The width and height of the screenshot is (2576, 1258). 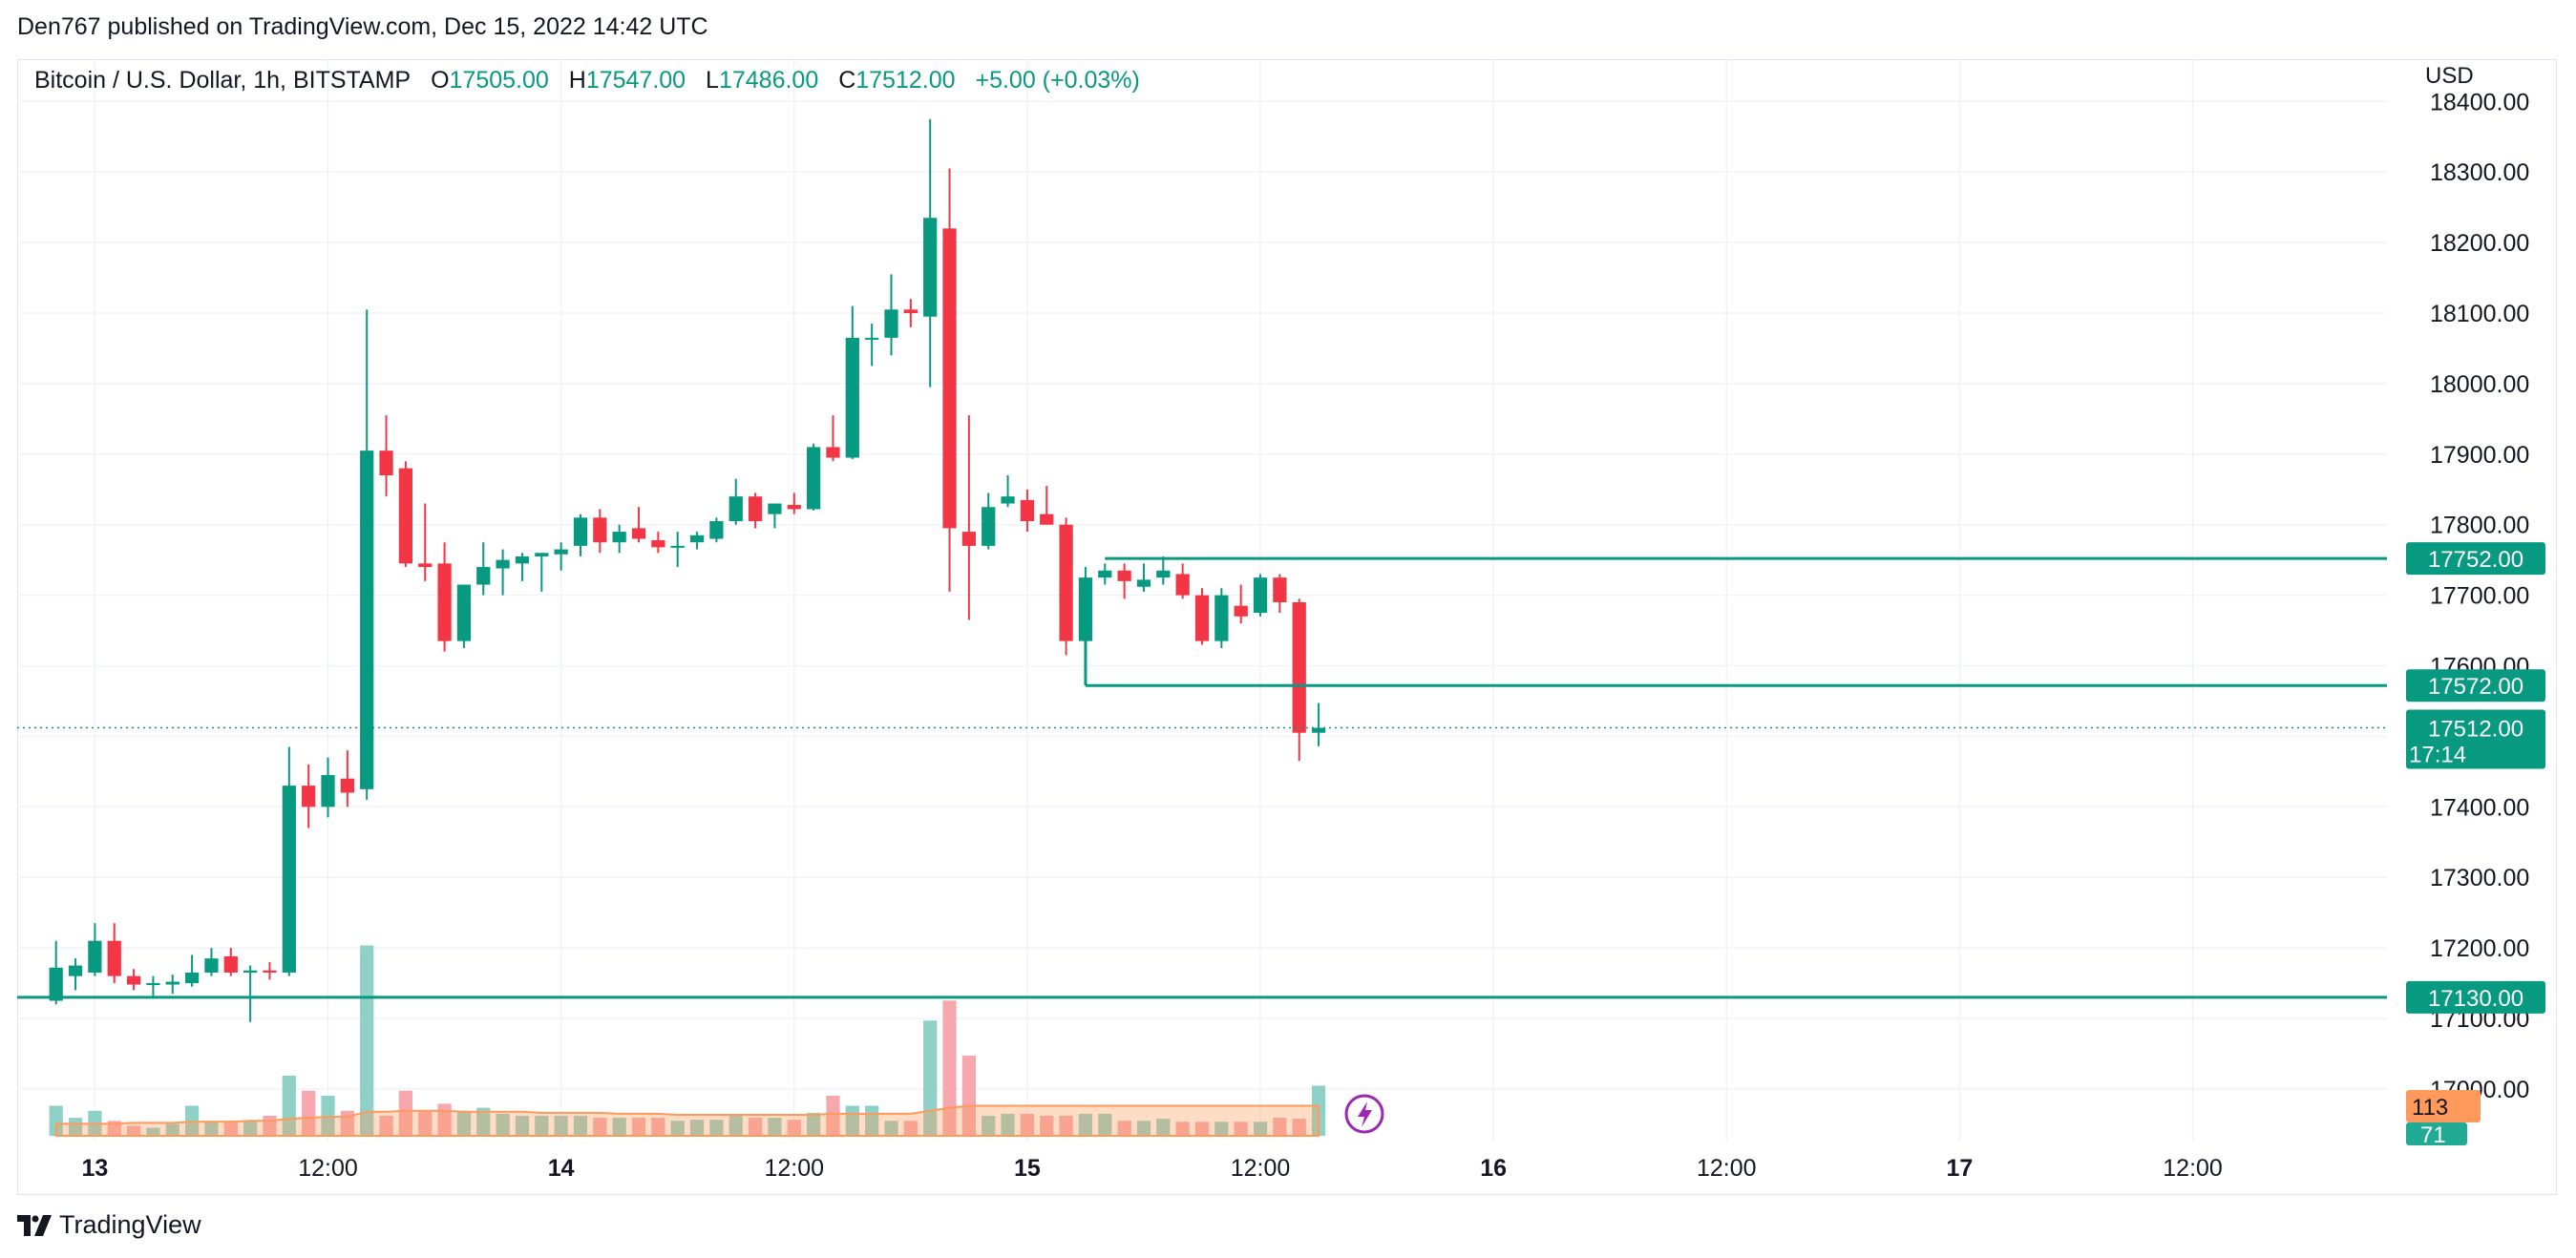 What do you see at coordinates (2479, 173) in the screenshot?
I see `y-tick-label: 18300.00` at bounding box center [2479, 173].